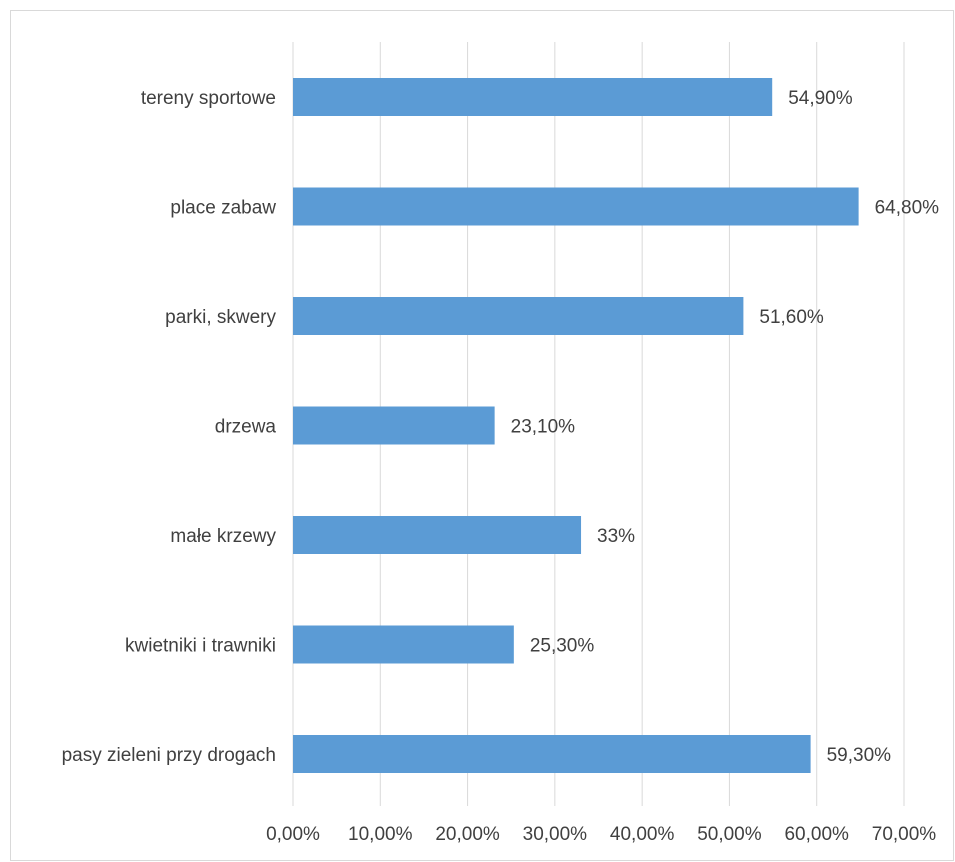  What do you see at coordinates (820, 98) in the screenshot?
I see `data-label: 54,90%` at bounding box center [820, 98].